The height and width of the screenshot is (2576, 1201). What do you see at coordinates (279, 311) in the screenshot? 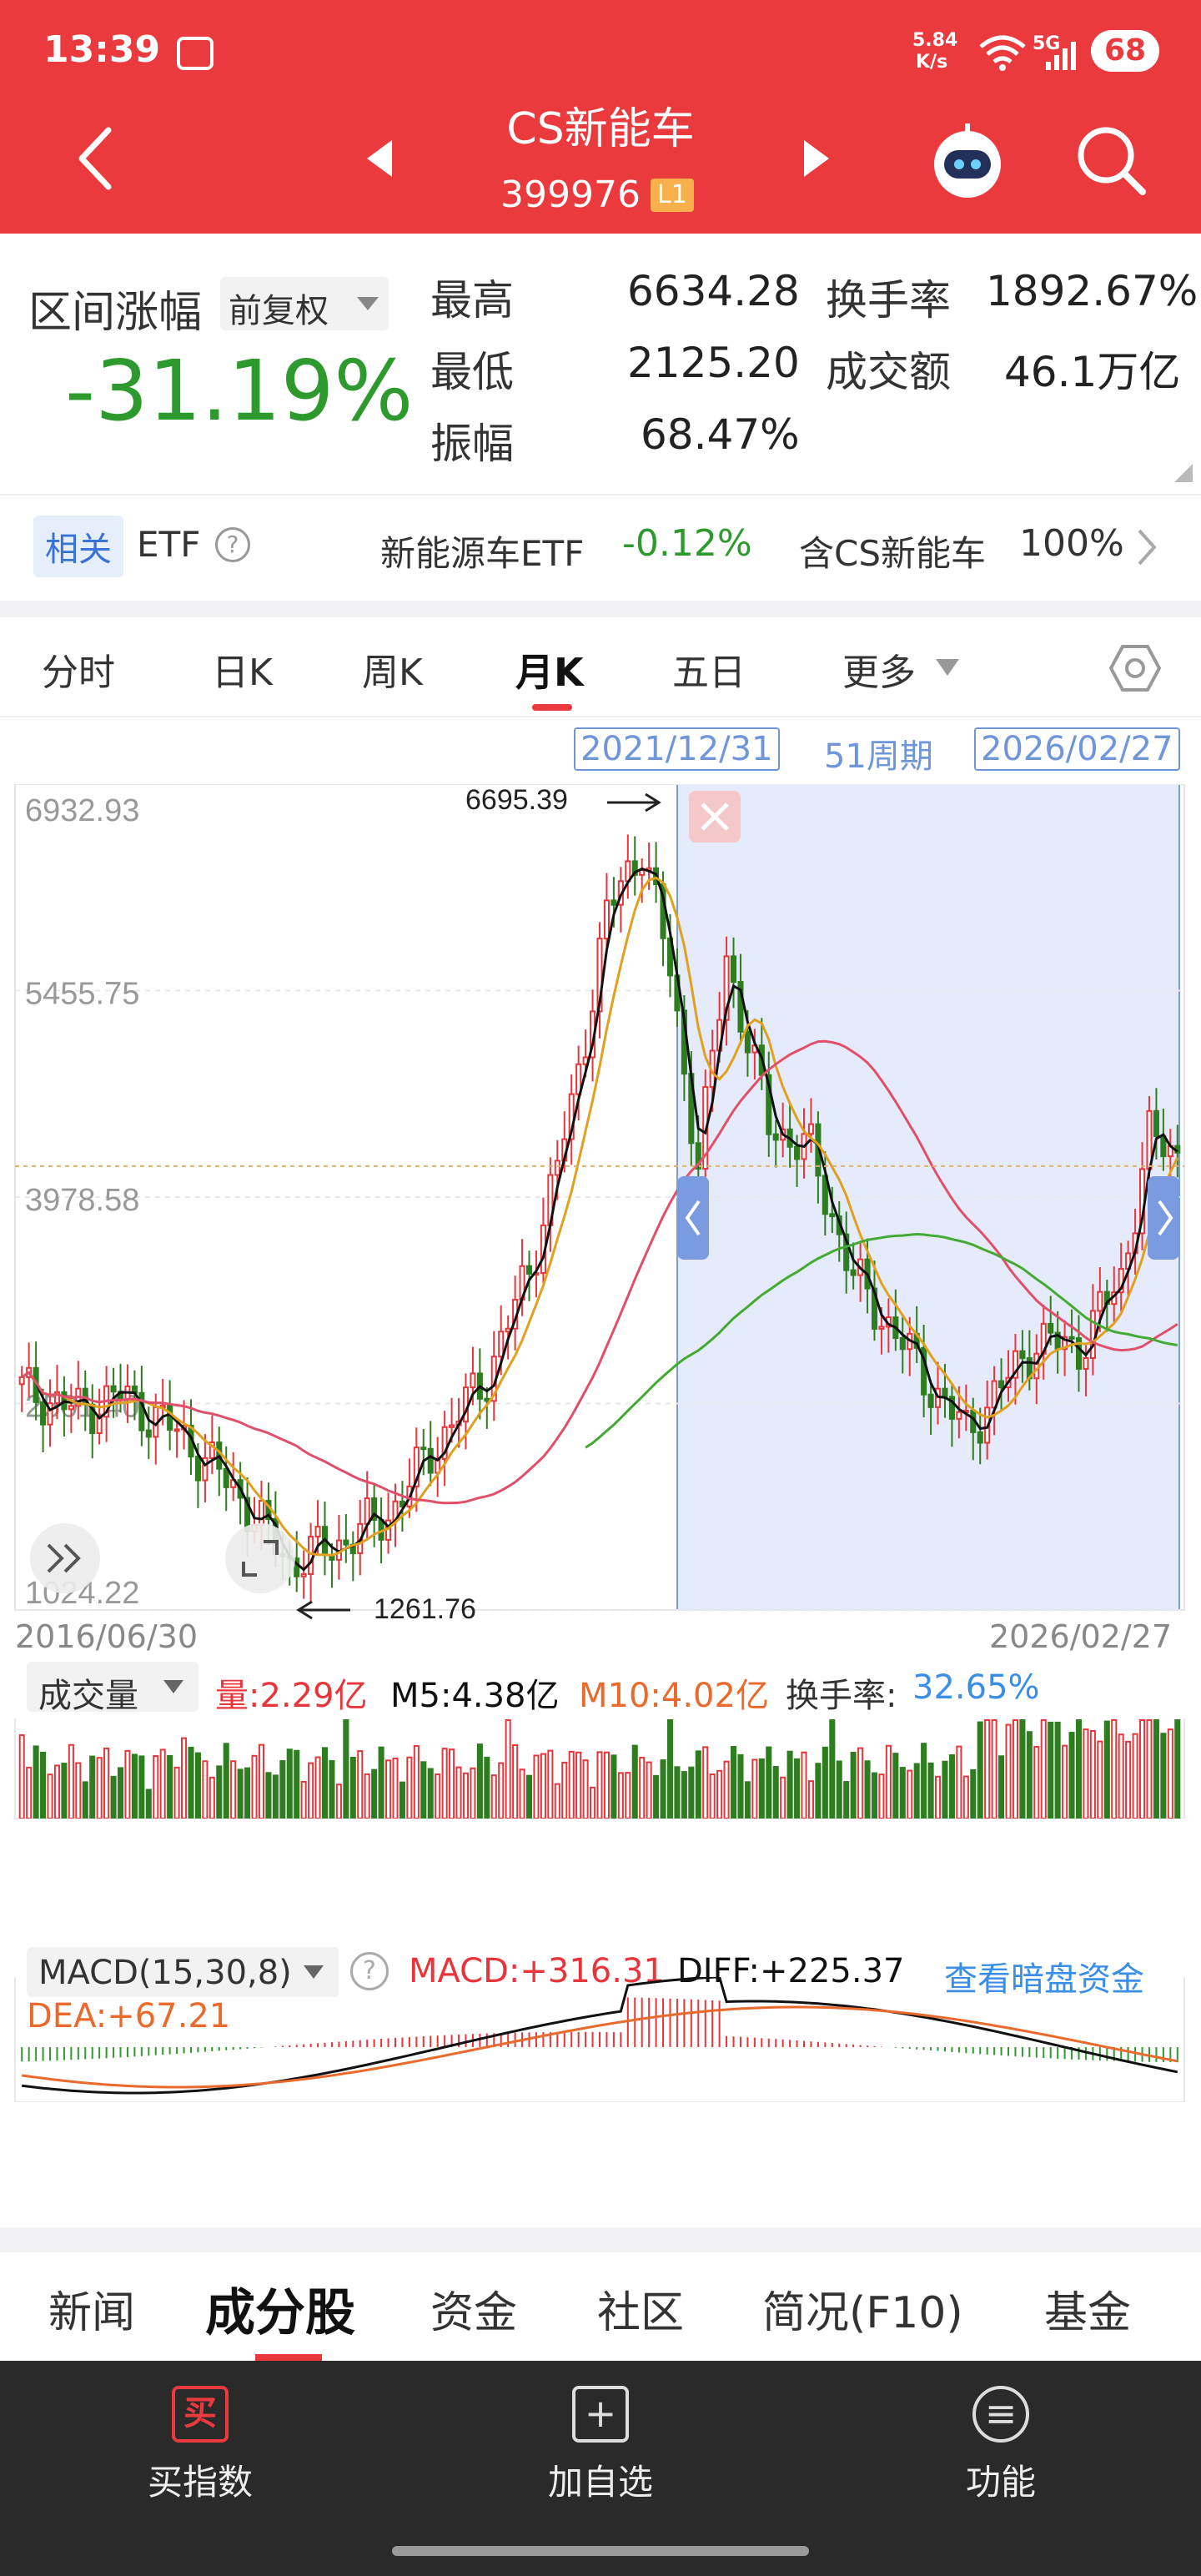
I see `adjust-label: 前复权` at bounding box center [279, 311].